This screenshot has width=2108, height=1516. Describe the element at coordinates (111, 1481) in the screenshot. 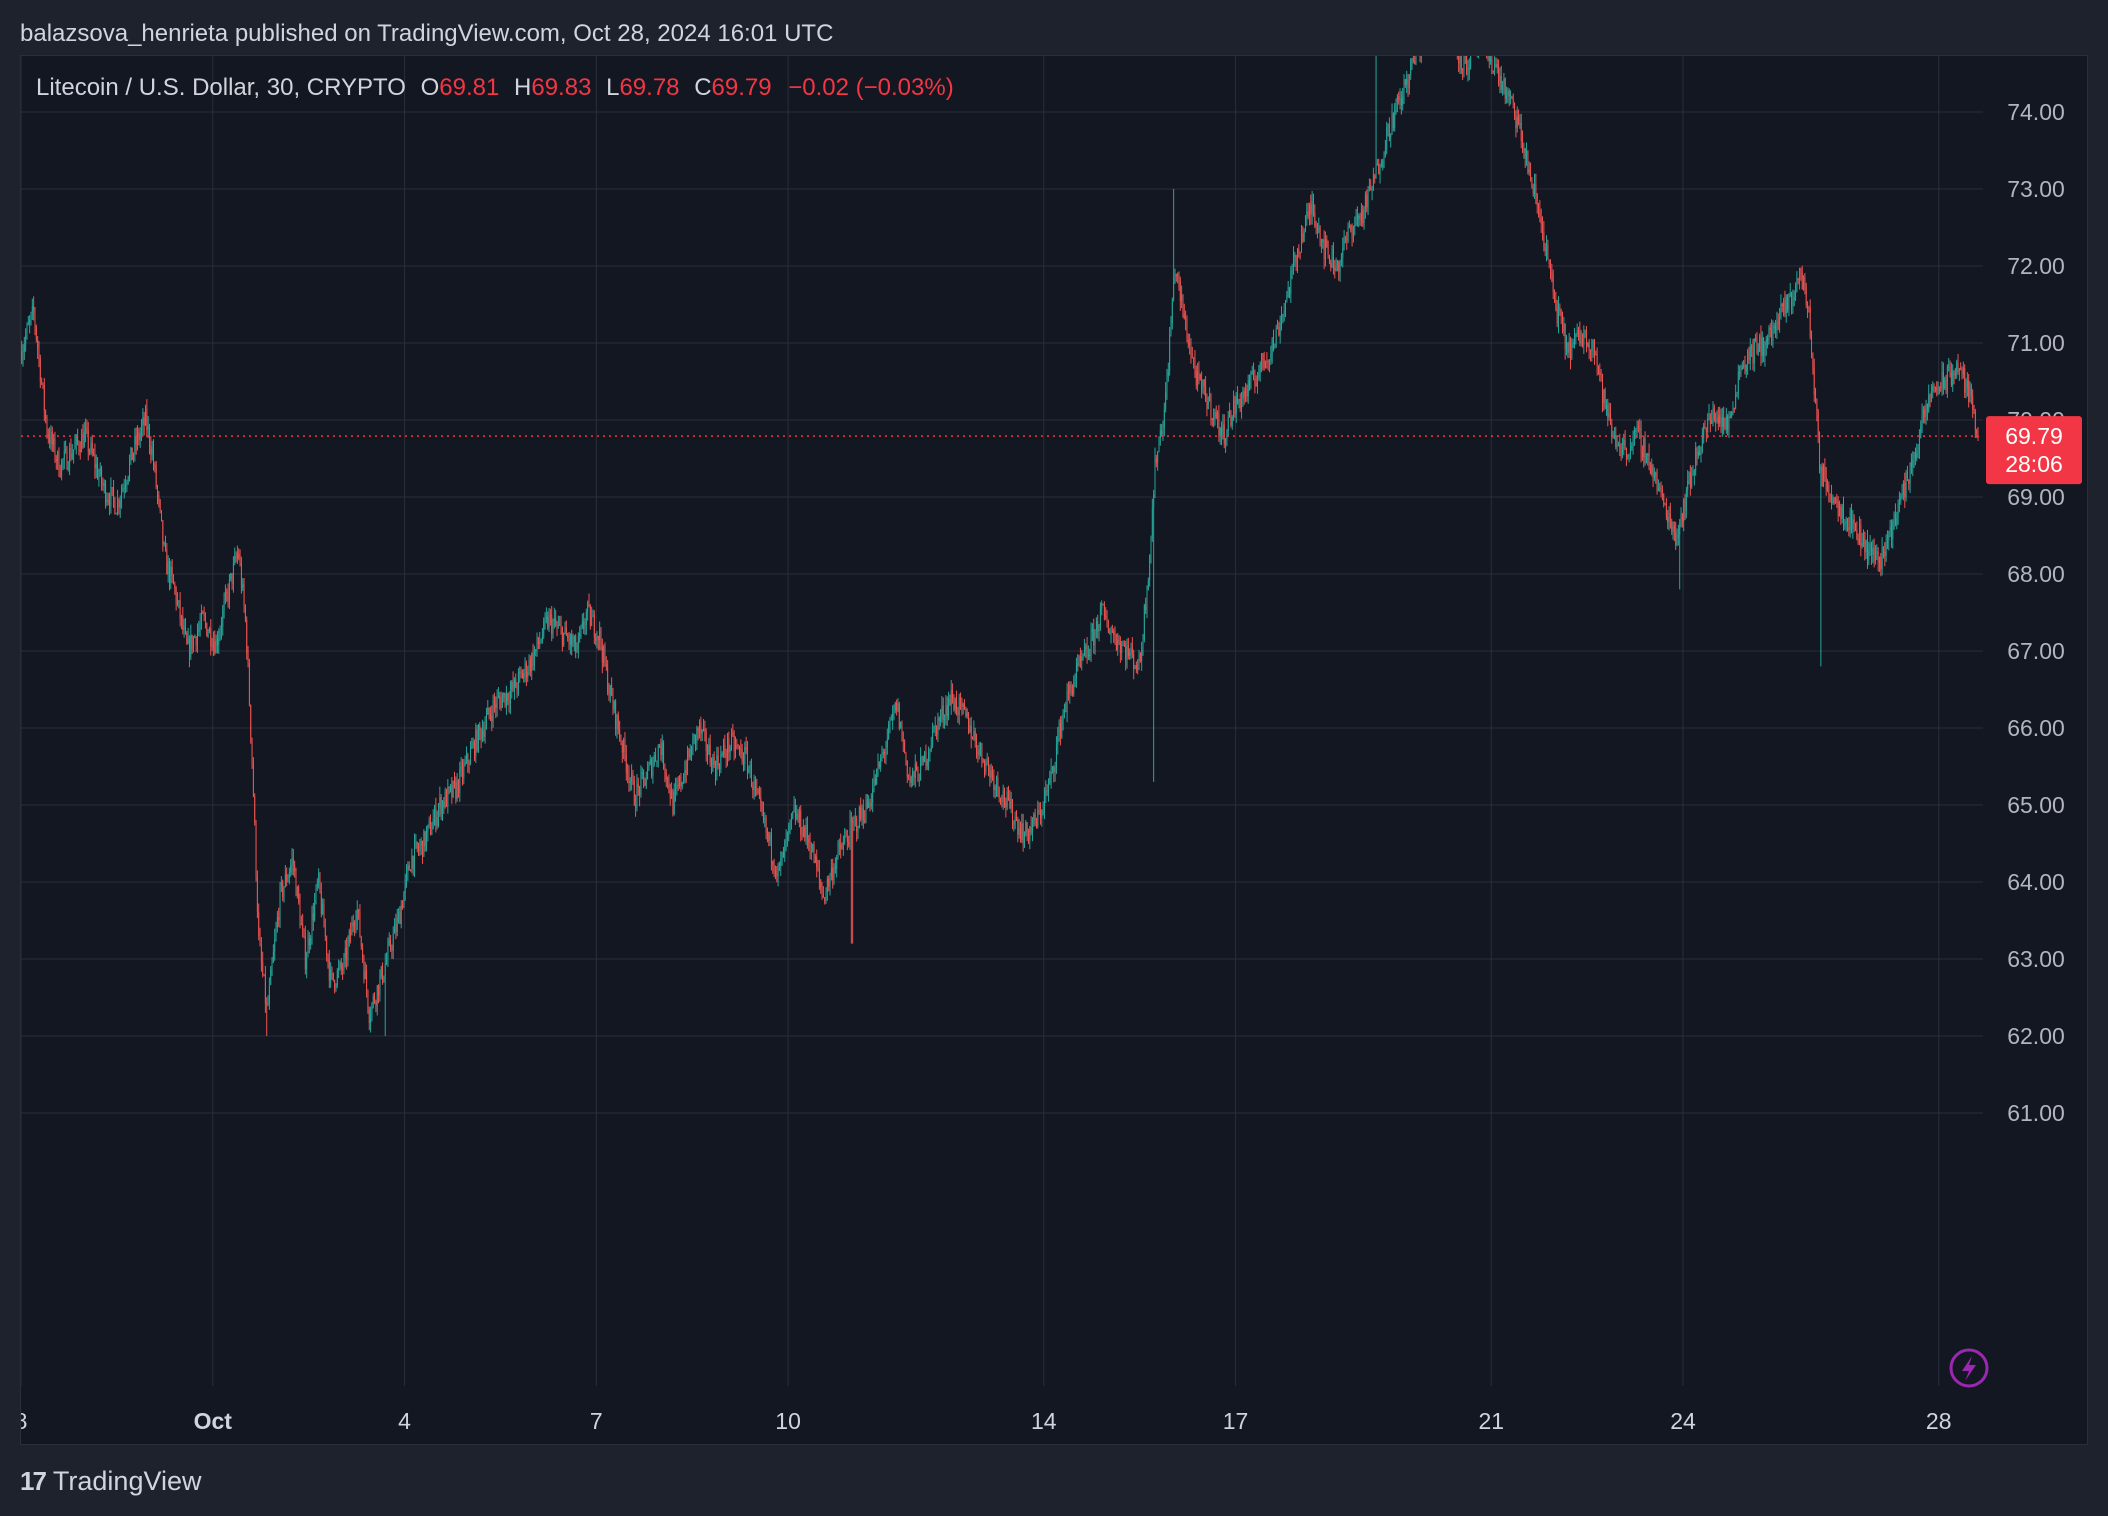

I see `tradingview-logo: 17 TradingView` at that location.